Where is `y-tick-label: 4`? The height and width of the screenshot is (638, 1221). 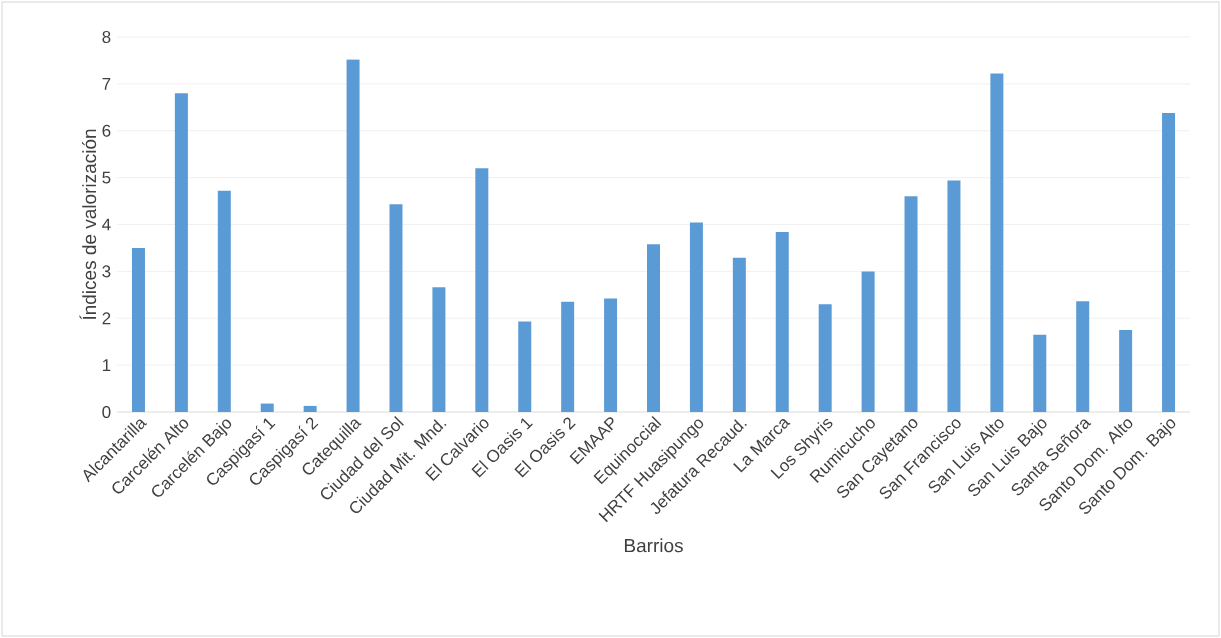 y-tick-label: 4 is located at coordinates (106, 224).